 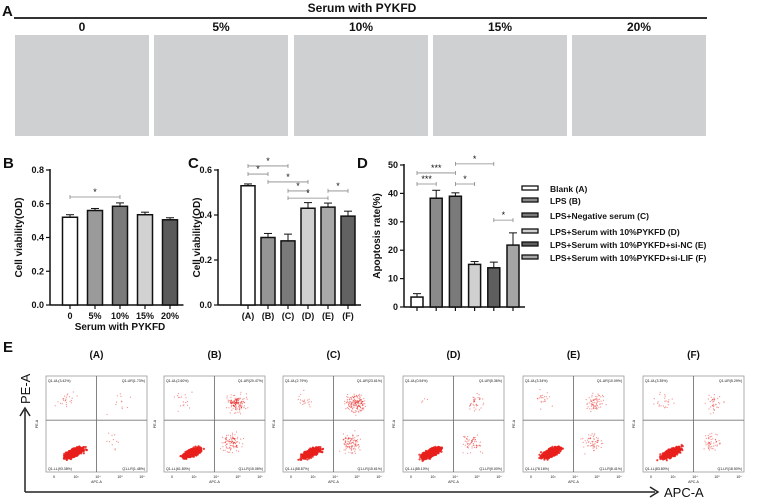 I want to click on x-tick-label: 10³, so click(x=76, y=477).